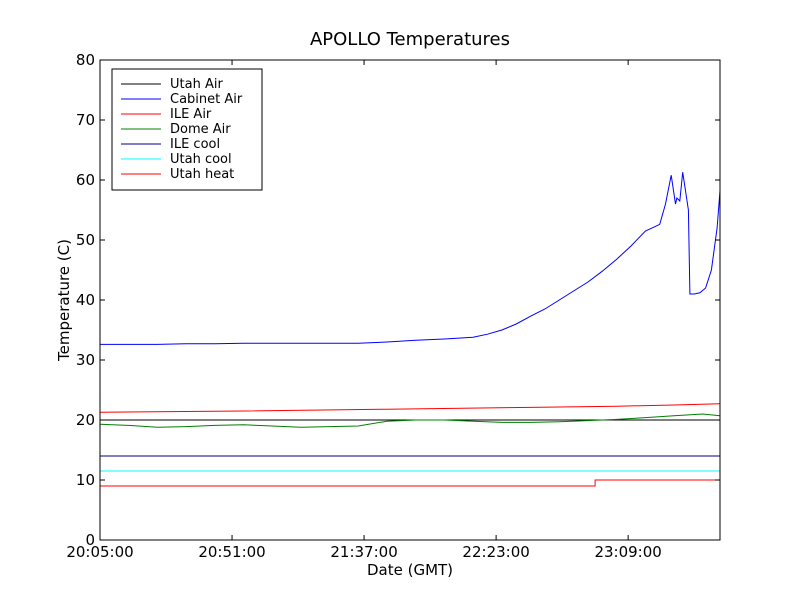 The height and width of the screenshot is (600, 800). What do you see at coordinates (196, 84) in the screenshot?
I see `legend-label-utah-air: Utah Air` at bounding box center [196, 84].